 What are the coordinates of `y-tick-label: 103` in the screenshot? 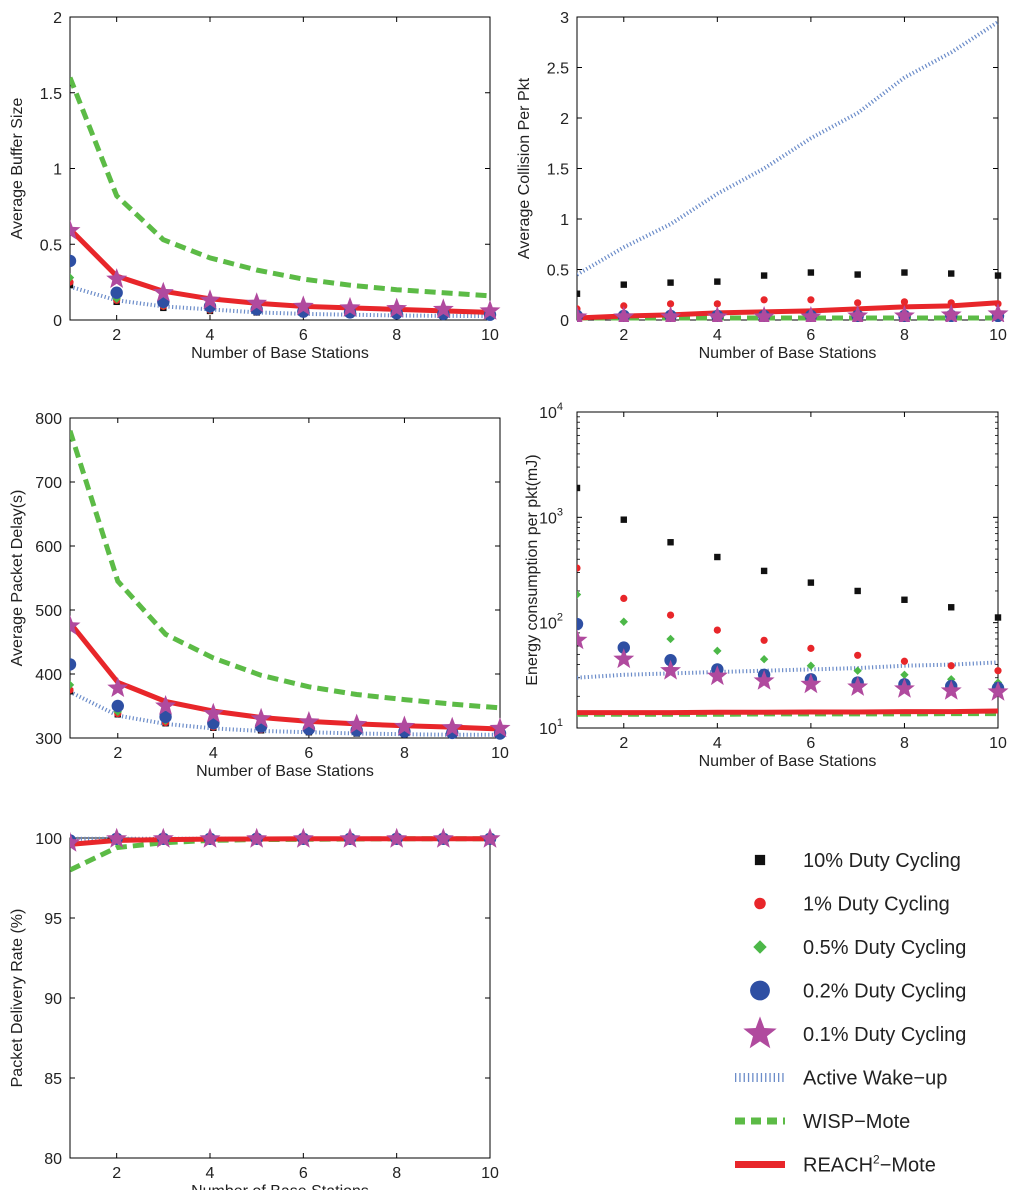 It's located at (551, 516).